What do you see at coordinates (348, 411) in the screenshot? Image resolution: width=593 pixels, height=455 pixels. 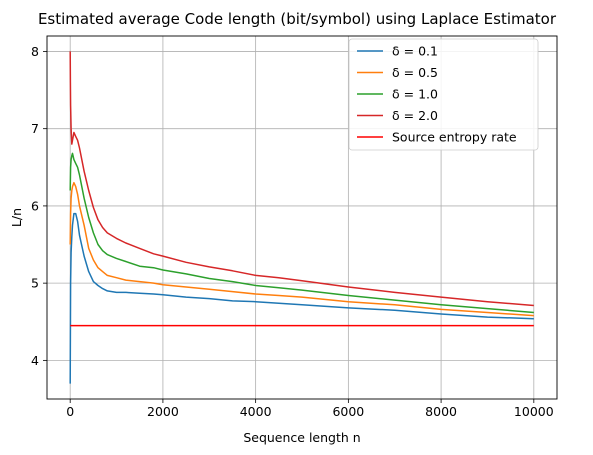 I see `x-tick-label: 6000` at bounding box center [348, 411].